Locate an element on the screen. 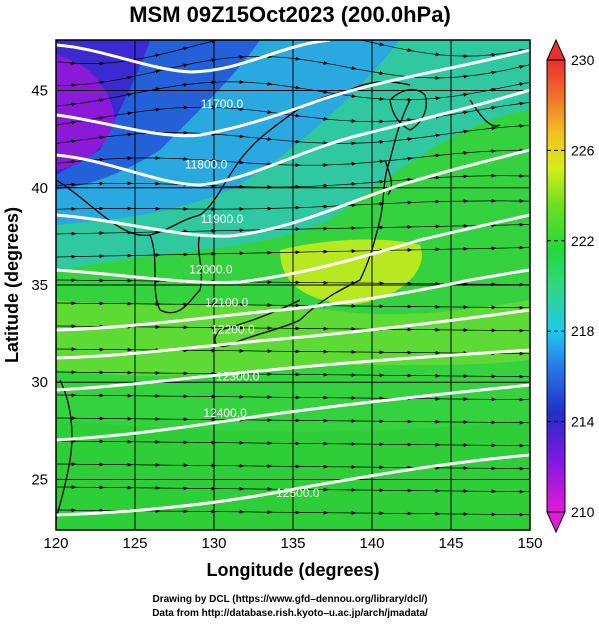 The image size is (599, 625). x-tick-label: 145 is located at coordinates (450, 543).